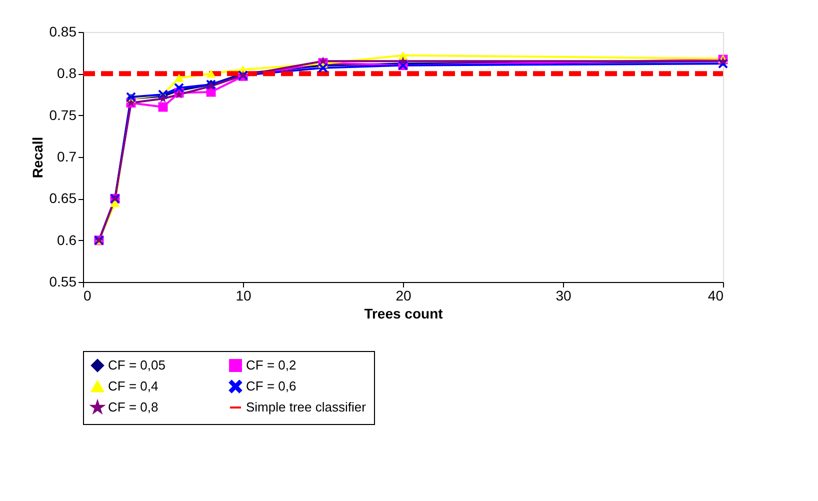 The width and height of the screenshot is (818, 501). What do you see at coordinates (564, 296) in the screenshot?
I see `x-tick-label: 30` at bounding box center [564, 296].